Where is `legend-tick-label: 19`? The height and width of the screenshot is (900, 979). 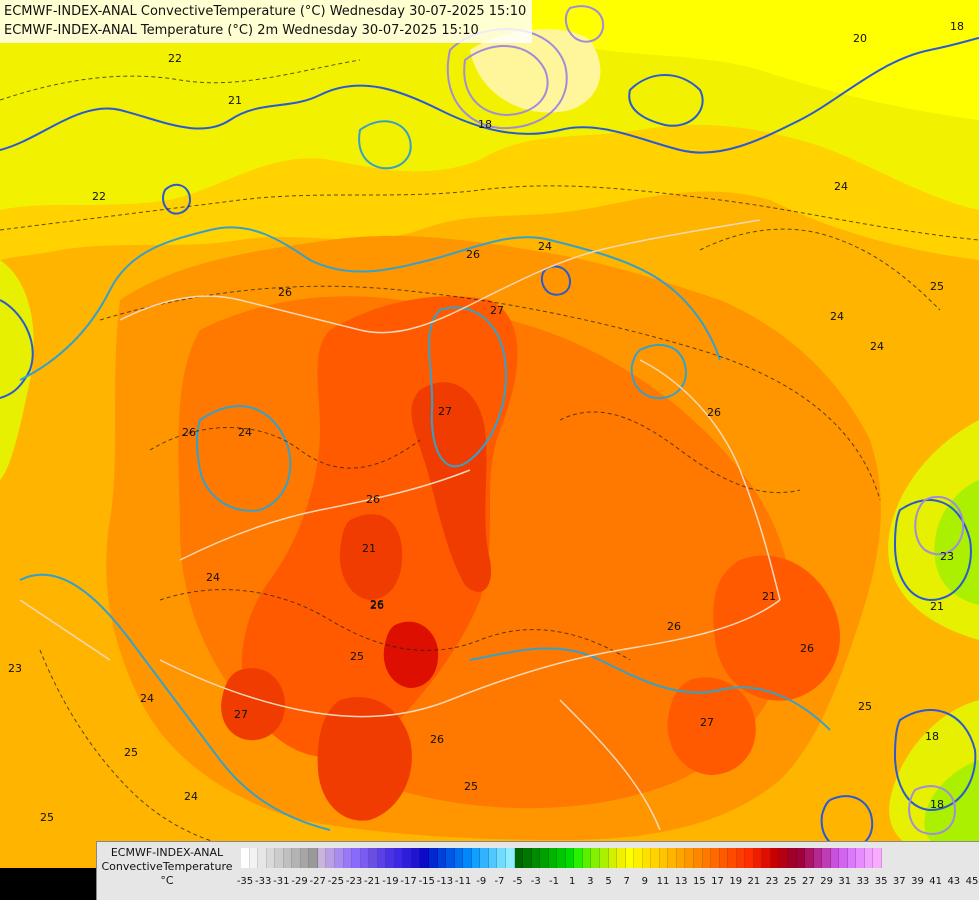 legend-tick-label: 19 is located at coordinates (736, 881).